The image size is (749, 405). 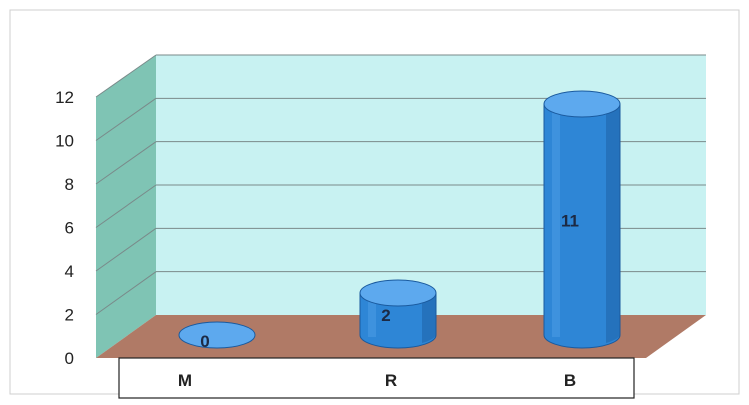 What do you see at coordinates (64, 228) in the screenshot?
I see `y-axis-ticks: 0 2 4 6 8 10 12` at bounding box center [64, 228].